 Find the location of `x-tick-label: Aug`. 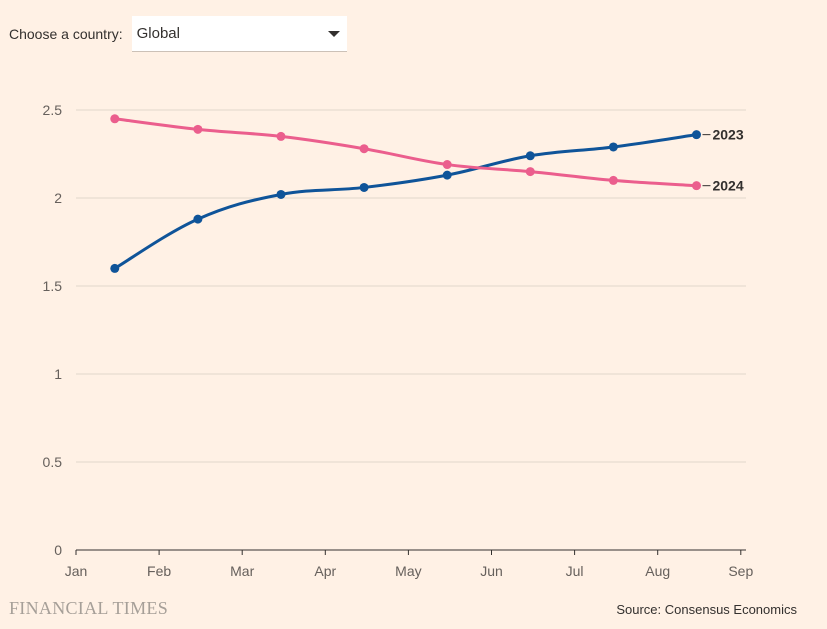

x-tick-label: Aug is located at coordinates (657, 571).